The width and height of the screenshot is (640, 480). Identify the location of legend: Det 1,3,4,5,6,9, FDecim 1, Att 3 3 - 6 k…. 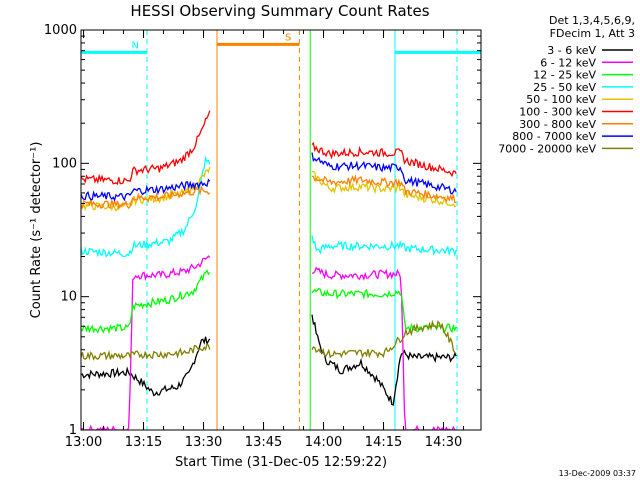
(566, 84).